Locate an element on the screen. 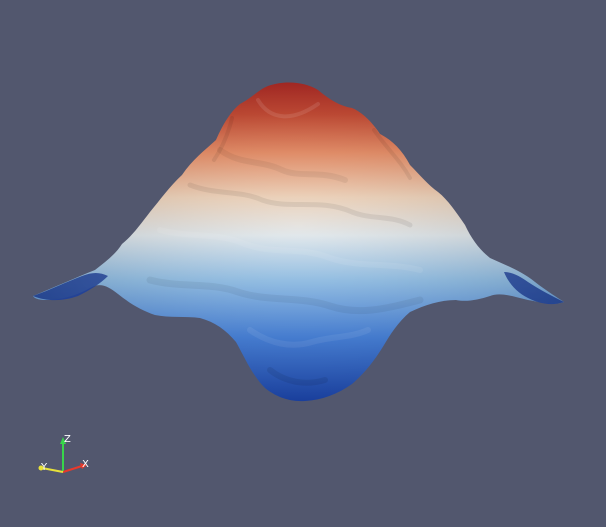  y-axis-line is located at coordinates (52, 470).